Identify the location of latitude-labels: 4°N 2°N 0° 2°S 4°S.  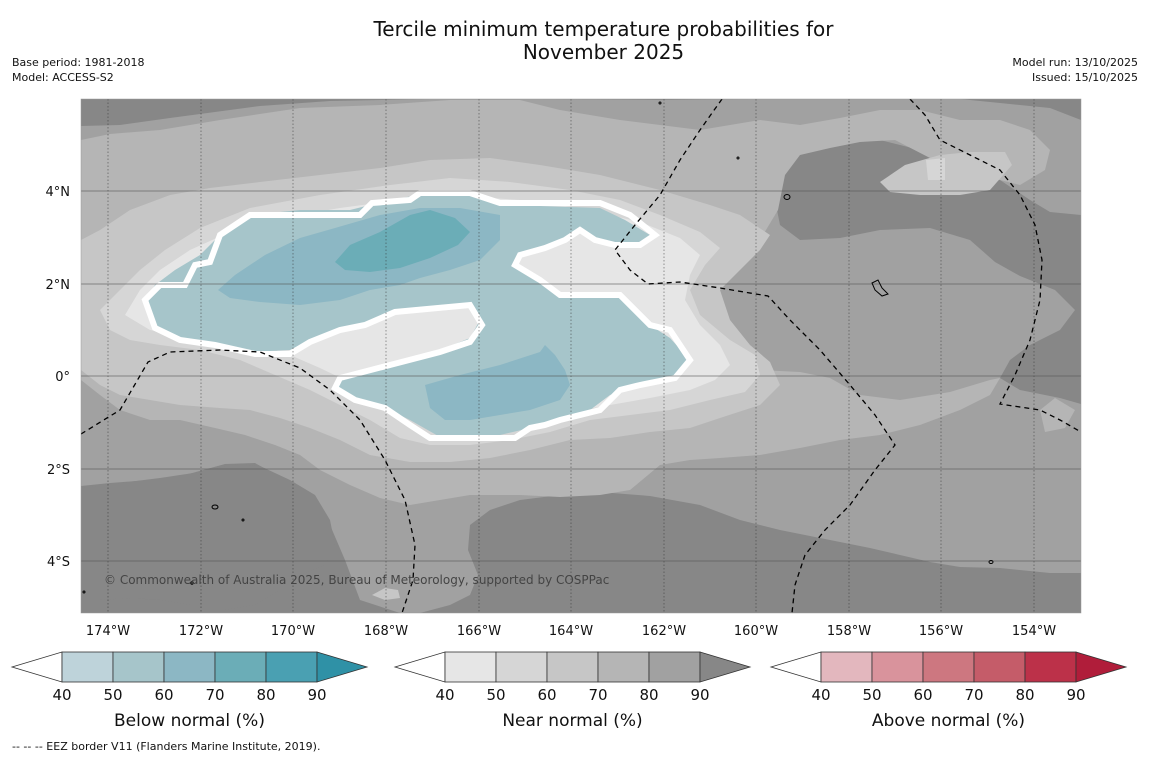
(58, 377).